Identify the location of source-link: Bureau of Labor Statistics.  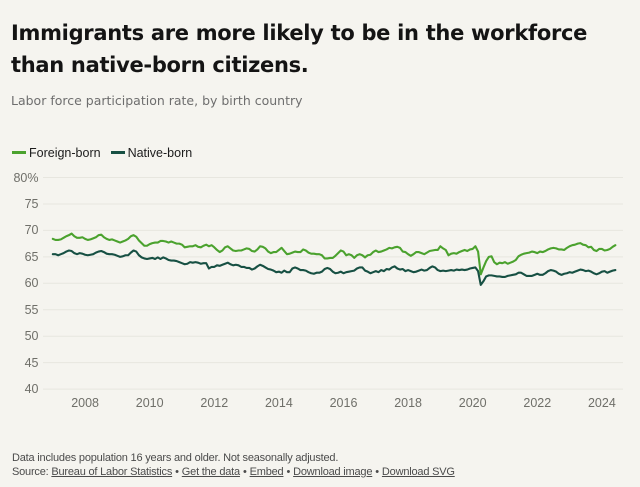
(112, 472).